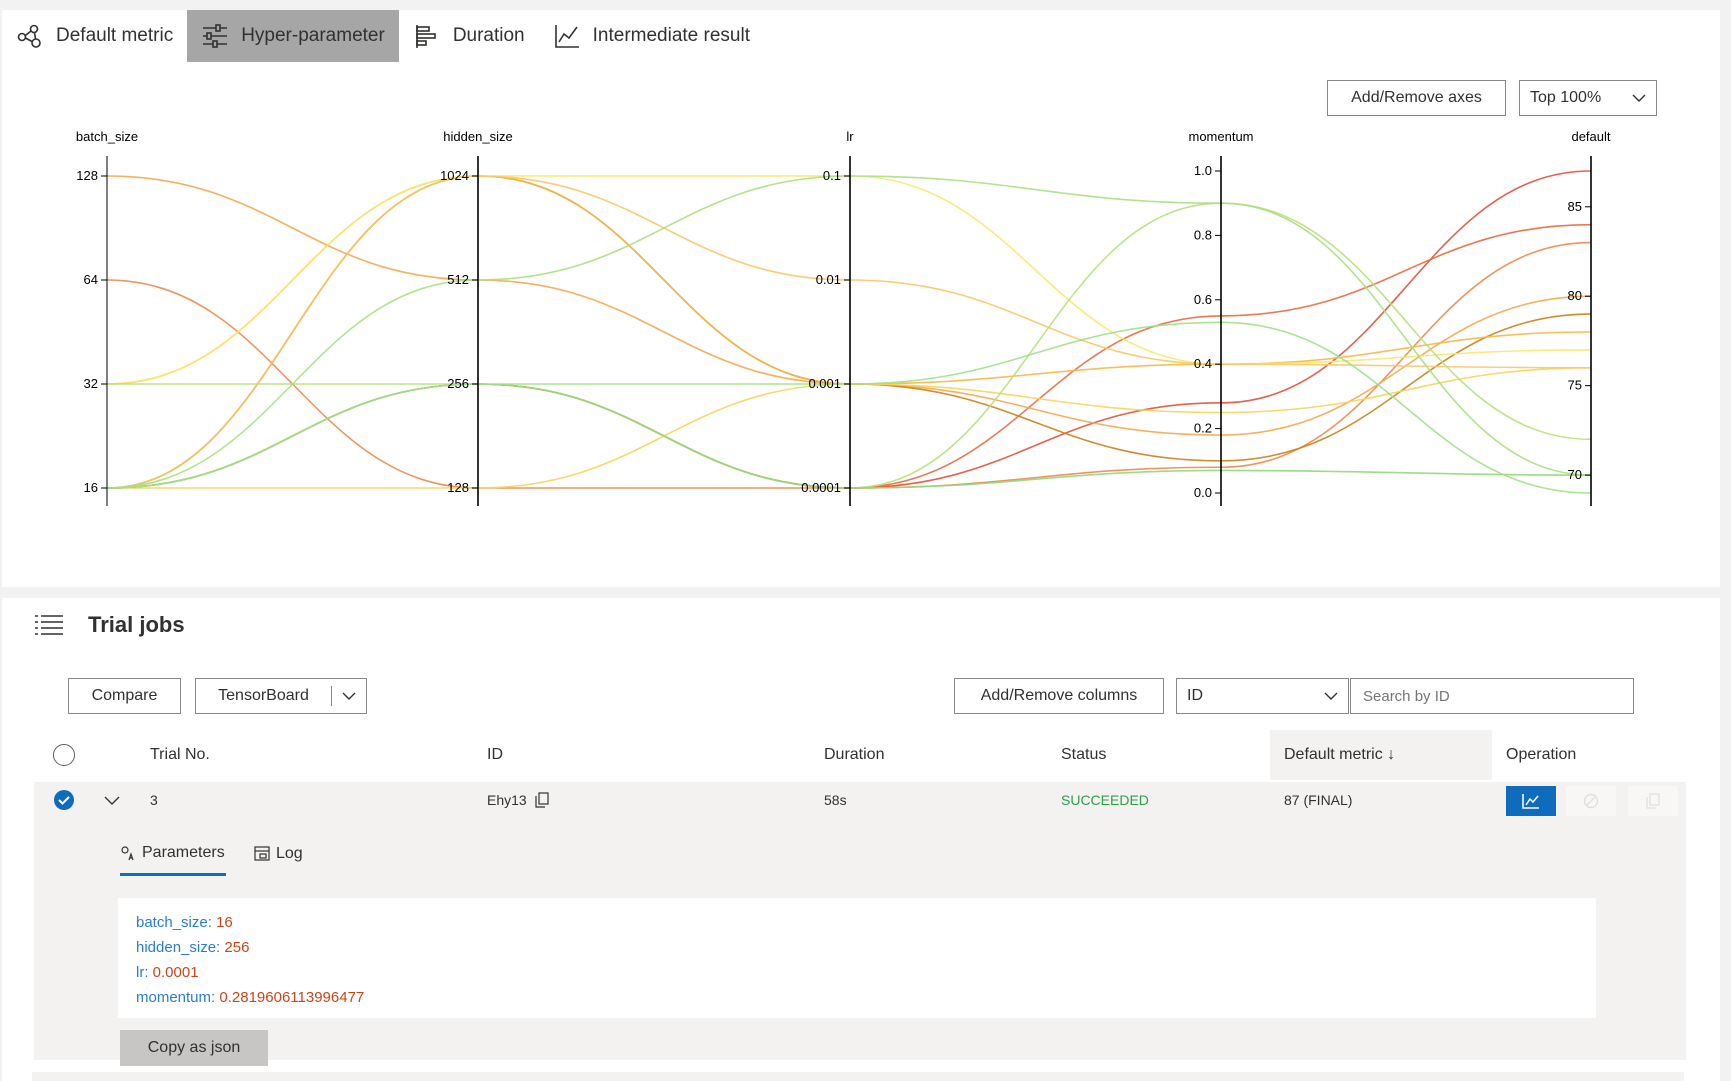 This screenshot has height=1081, width=1731. Describe the element at coordinates (49, 625) in the screenshot. I see `list-icon` at that location.